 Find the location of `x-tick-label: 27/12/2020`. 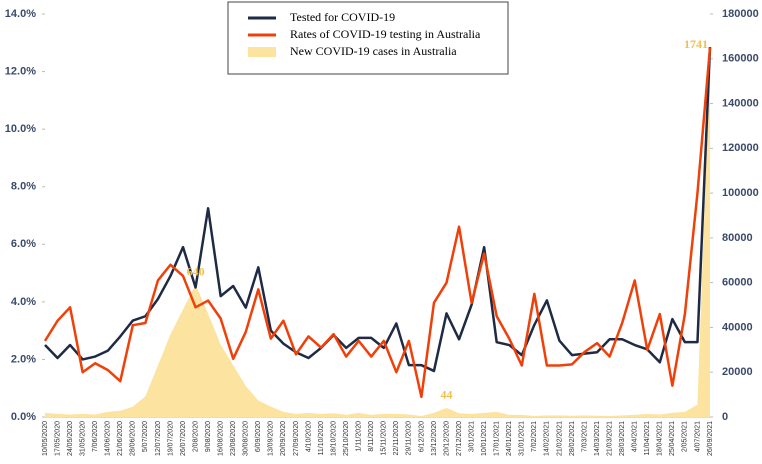

x-tick-label: 27/12/2020 is located at coordinates (459, 438).